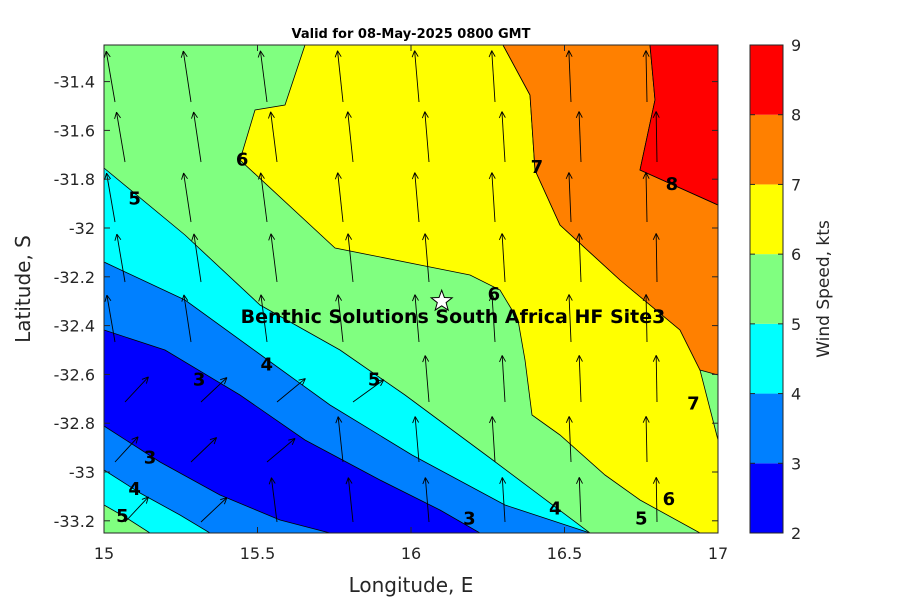 The height and width of the screenshot is (600, 900). I want to click on y-tick-label: -32.6, so click(74, 374).